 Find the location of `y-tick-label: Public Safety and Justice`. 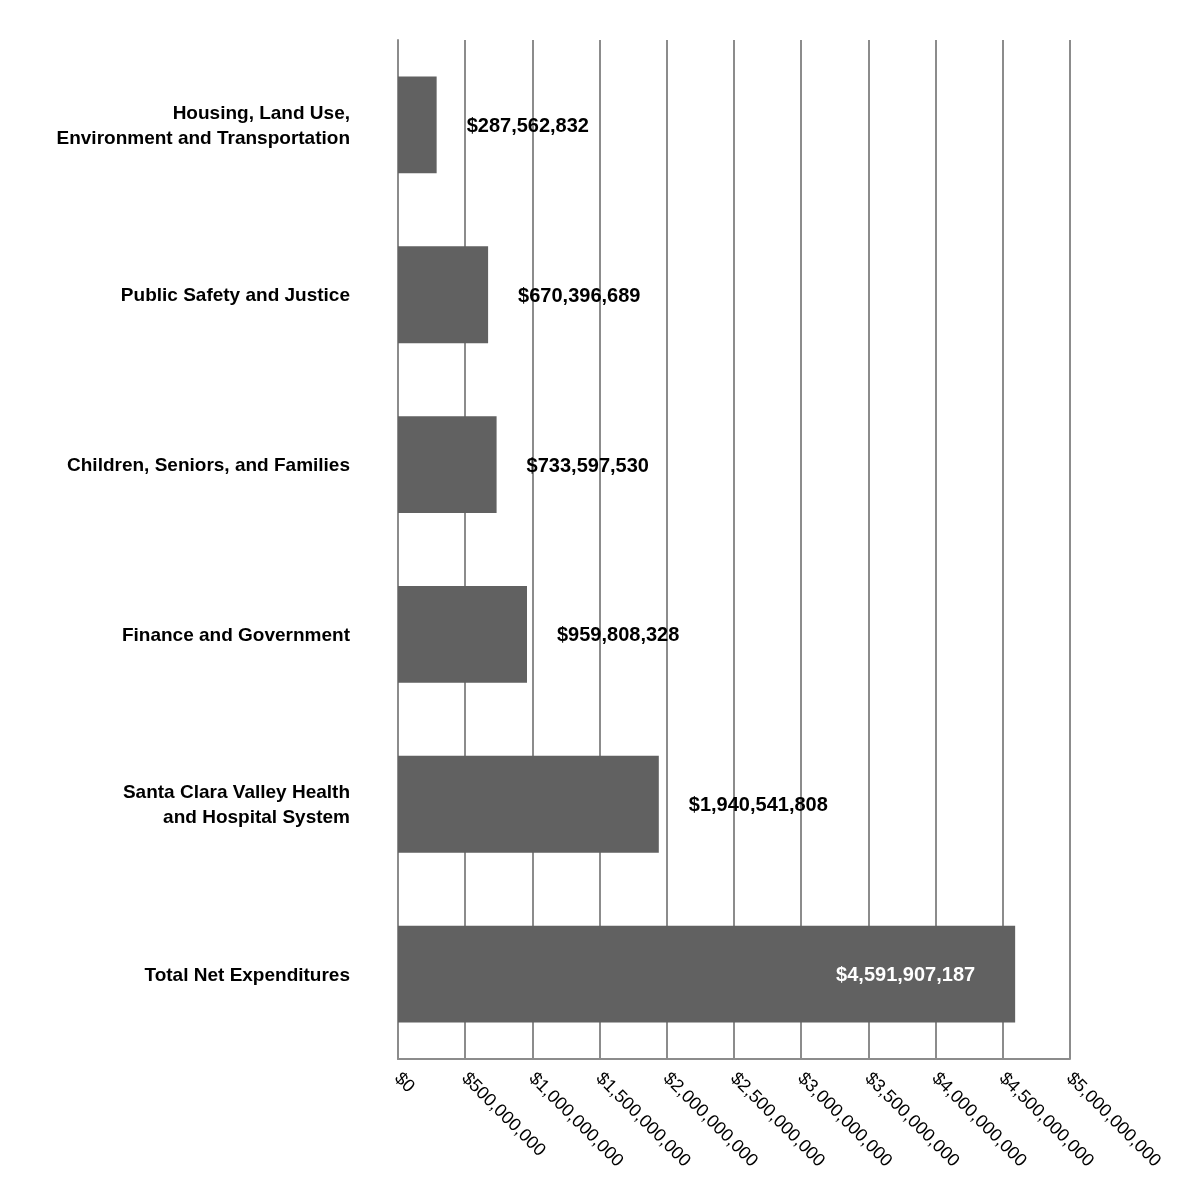

y-tick-label: Public Safety and Justice is located at coordinates (235, 295).